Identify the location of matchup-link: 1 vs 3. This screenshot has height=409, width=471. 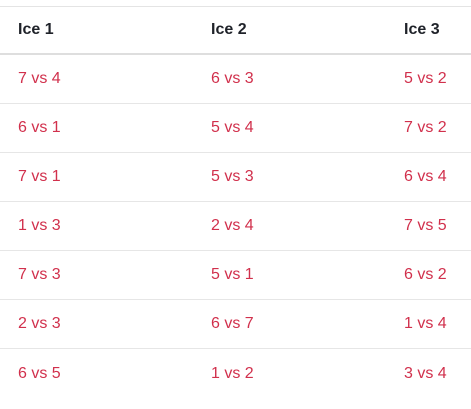
(39, 225).